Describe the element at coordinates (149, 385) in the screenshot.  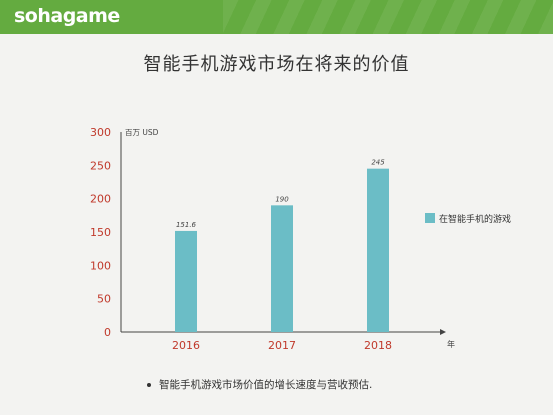
I see `bullet-icon` at that location.